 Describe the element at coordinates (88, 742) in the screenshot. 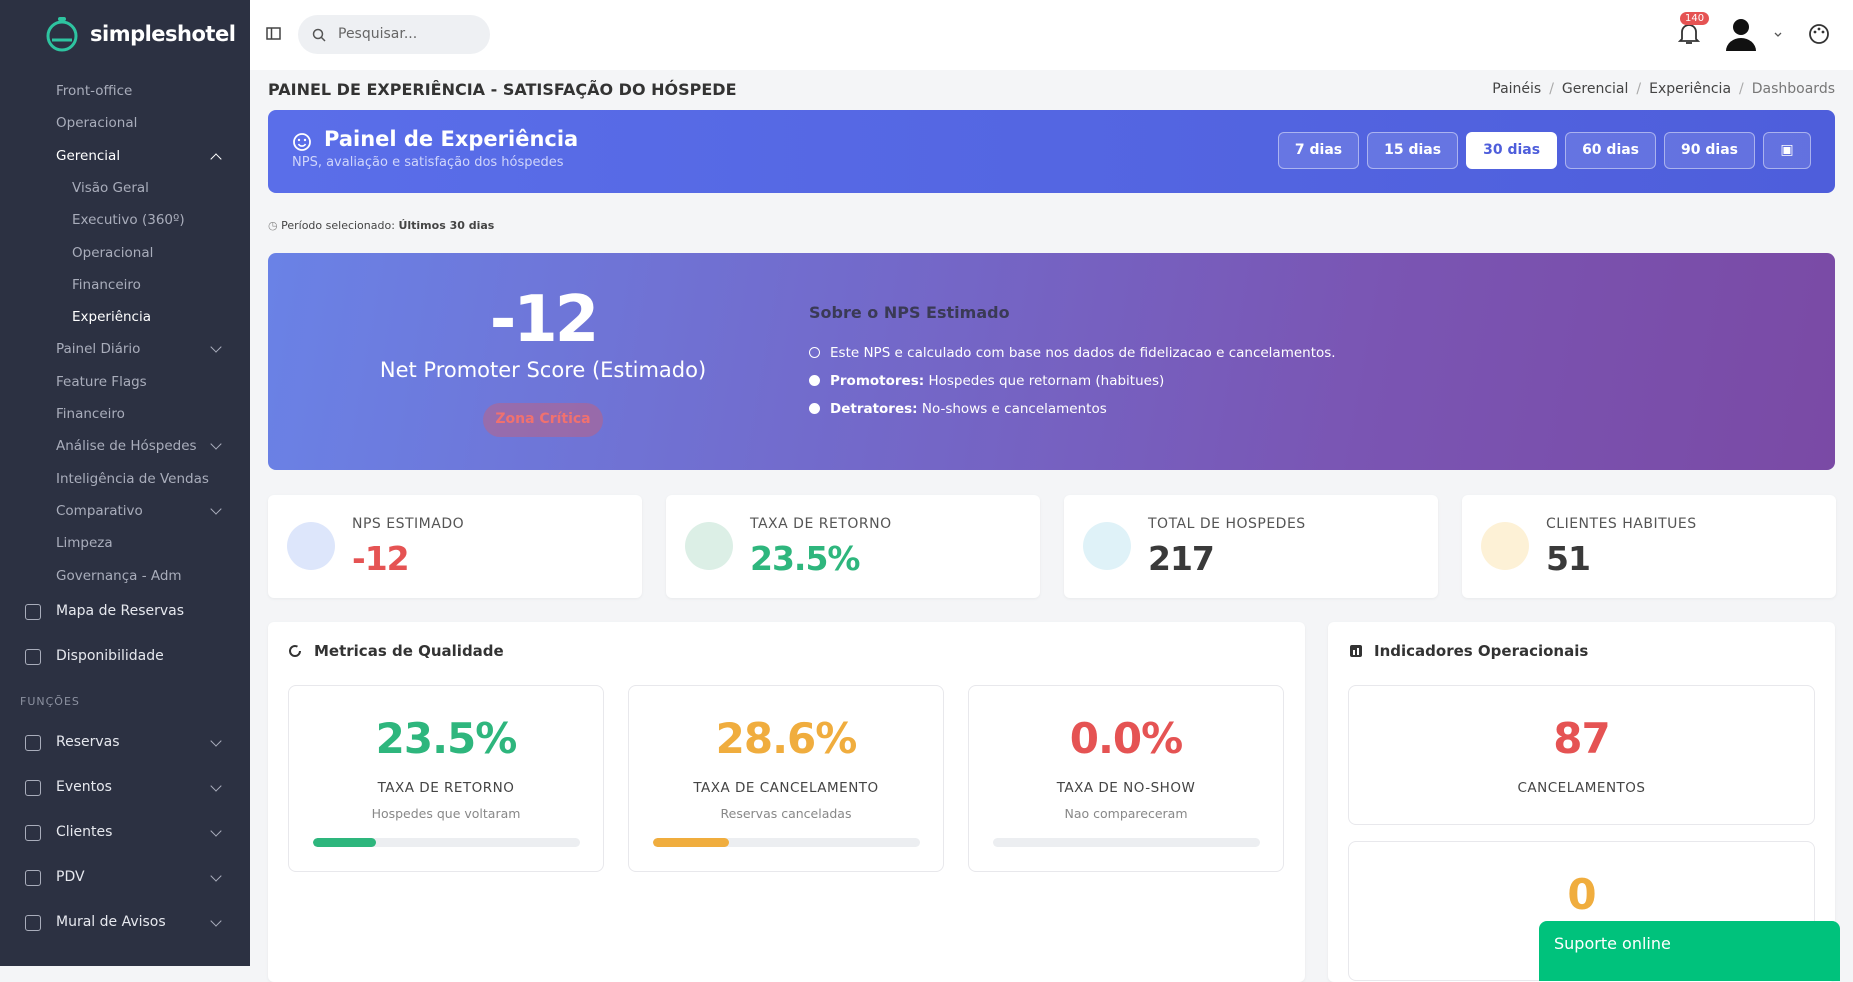

I see `nav-item: Reservas` at that location.